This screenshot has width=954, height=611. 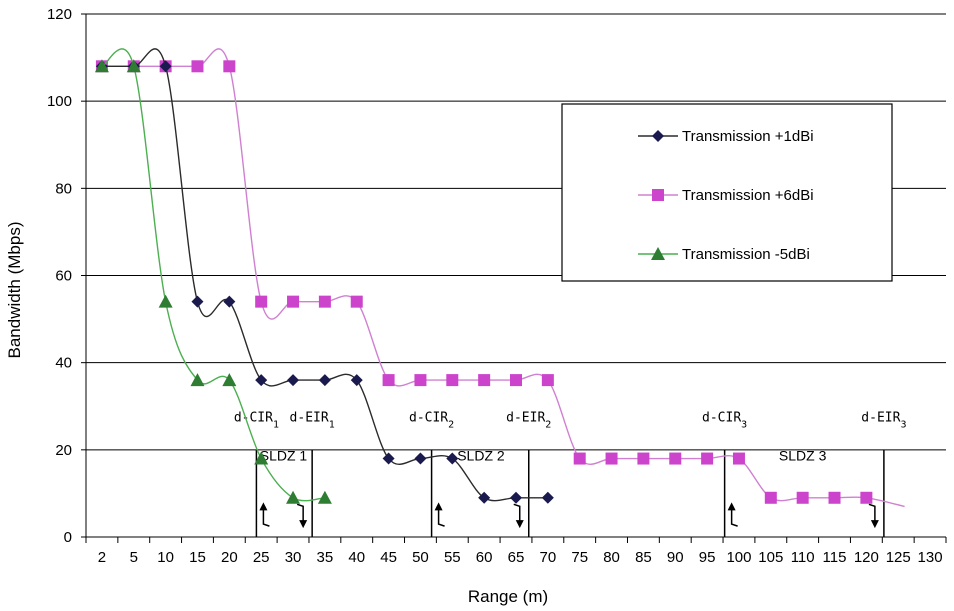 I want to click on x-tick-label: 75, so click(x=579, y=557).